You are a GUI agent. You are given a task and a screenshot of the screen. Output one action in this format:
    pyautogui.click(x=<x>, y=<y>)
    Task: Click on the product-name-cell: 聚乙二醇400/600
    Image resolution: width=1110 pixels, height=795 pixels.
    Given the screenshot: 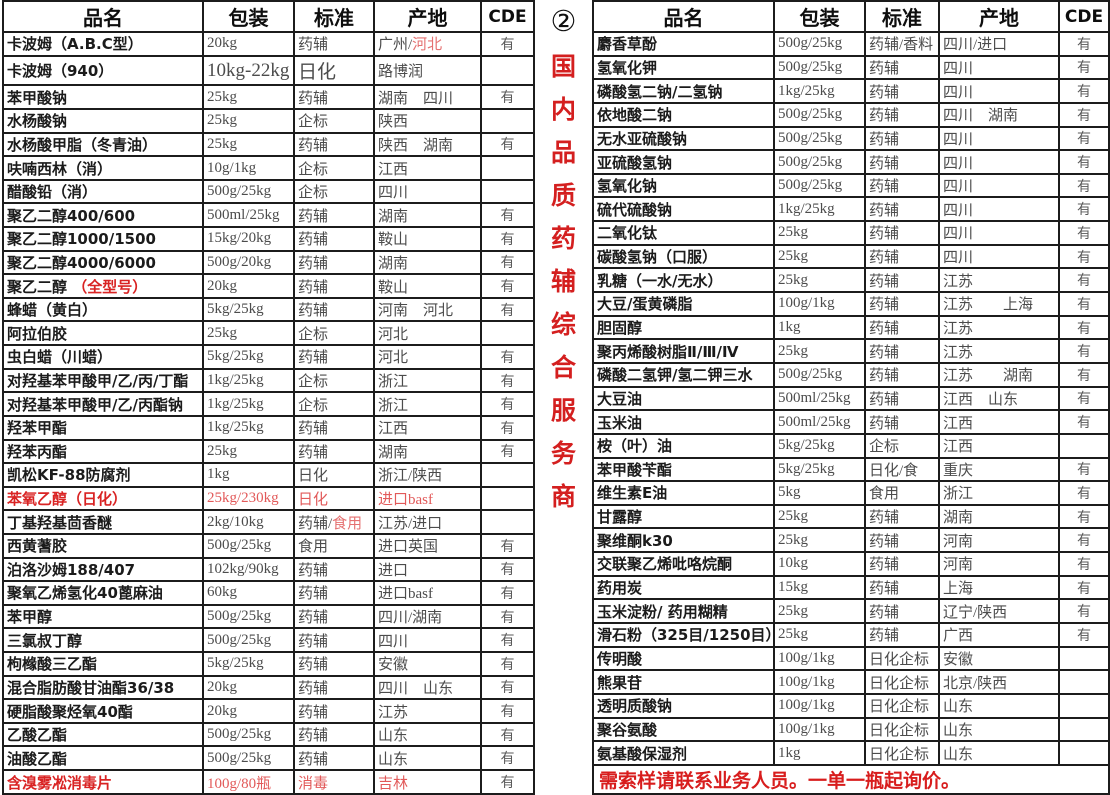 What is the action you would take?
    pyautogui.click(x=103, y=215)
    